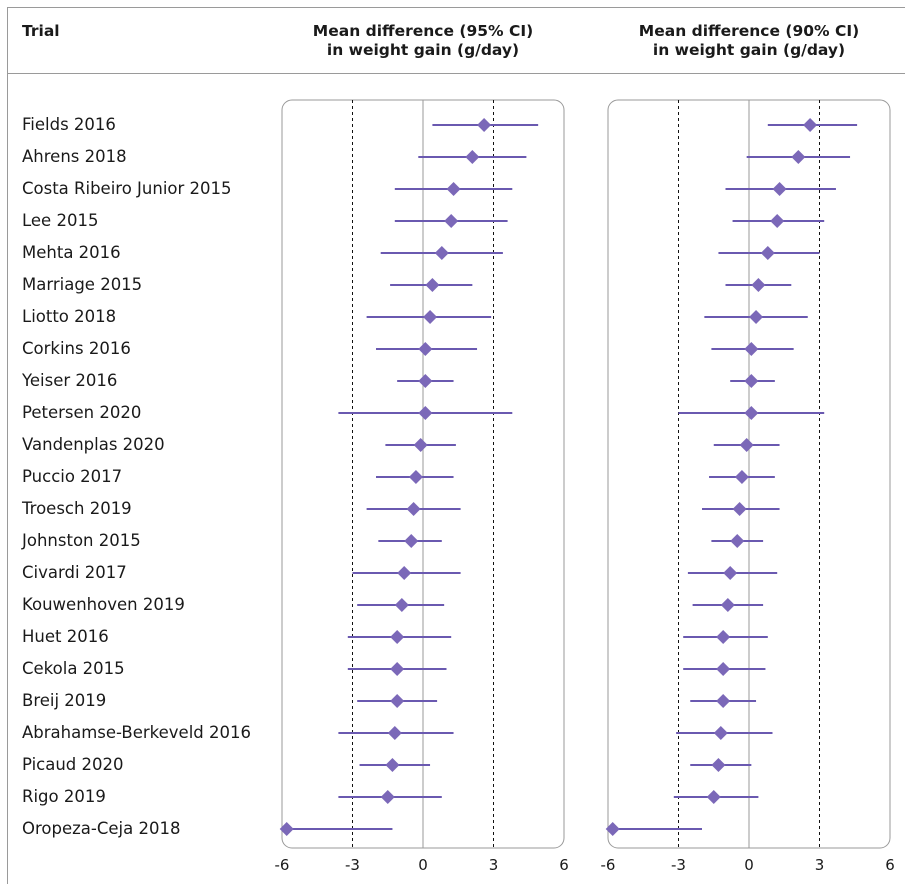 The image size is (905, 884). Describe the element at coordinates (103, 604) in the screenshot. I see `trial-name: Kouwenhoven 2019` at that location.